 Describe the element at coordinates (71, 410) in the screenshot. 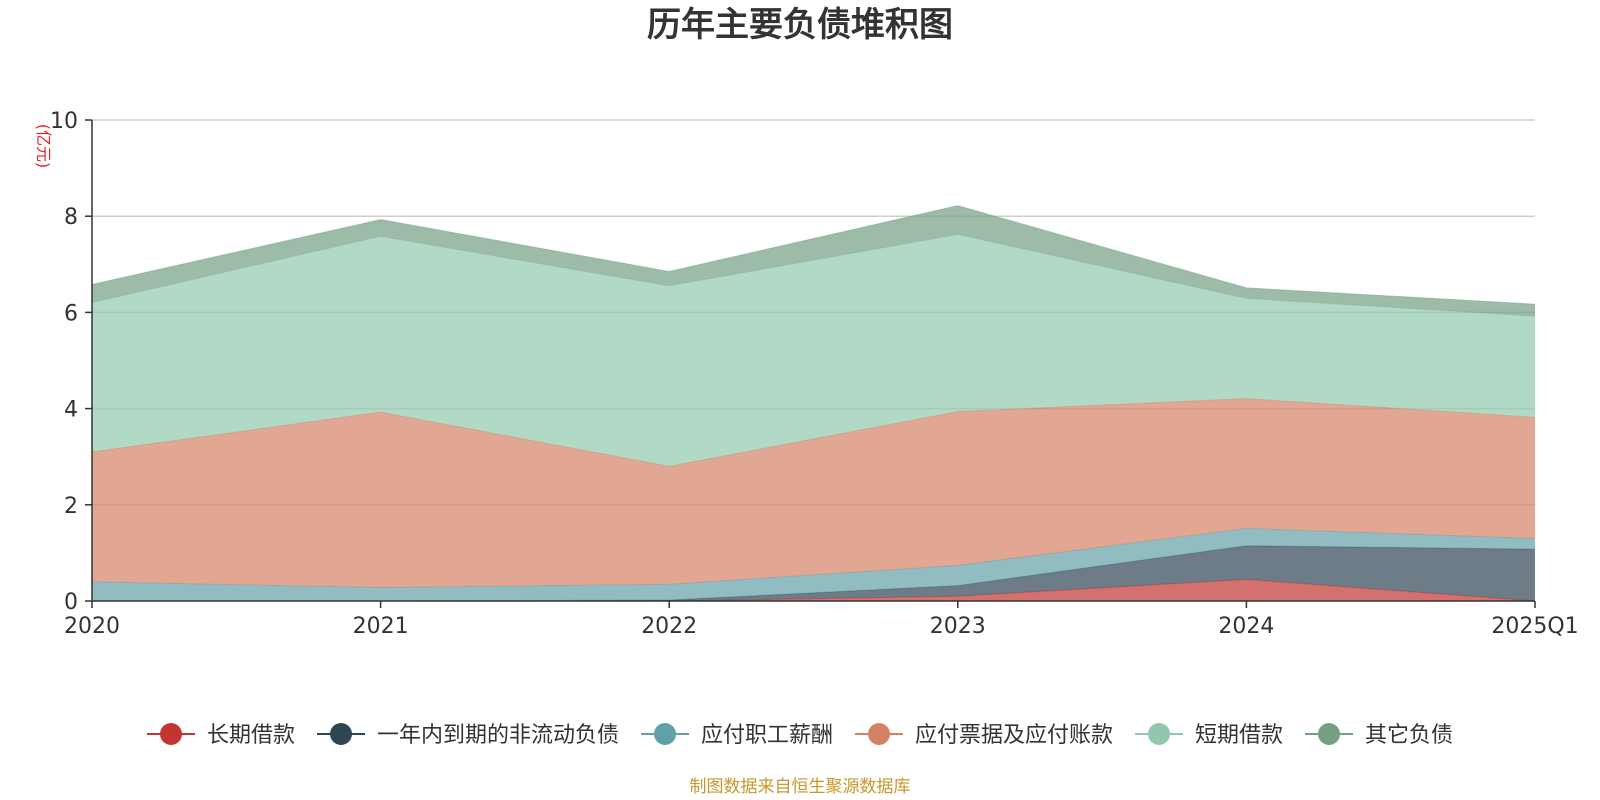

I see `y-tick-label-4: 4` at that location.